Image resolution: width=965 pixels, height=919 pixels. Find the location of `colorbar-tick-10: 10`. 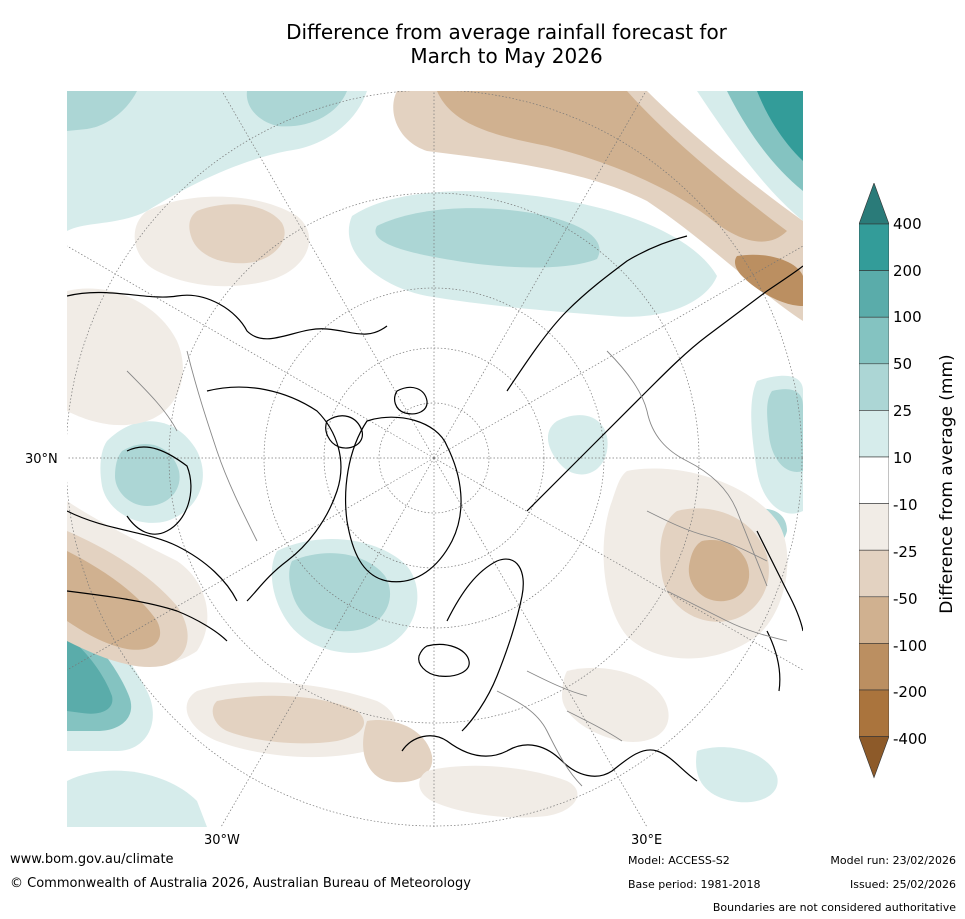

colorbar-tick-10: 10 is located at coordinates (903, 458).